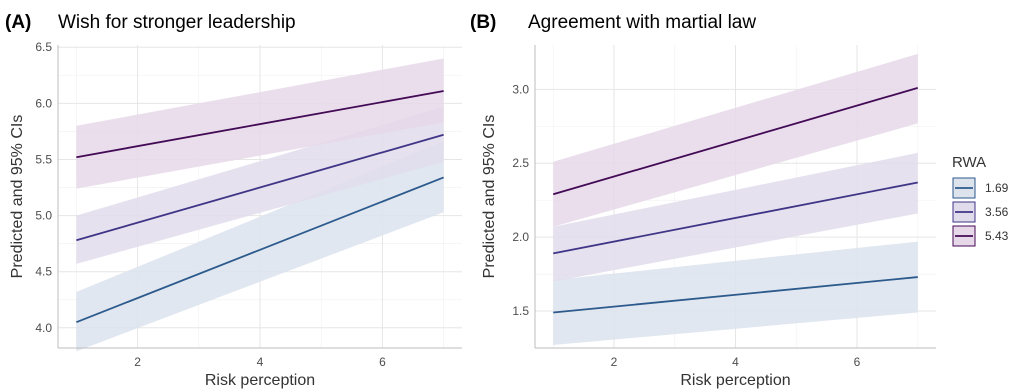 This screenshot has width=1016, height=389. I want to click on legend-label: 3.56, so click(997, 212).